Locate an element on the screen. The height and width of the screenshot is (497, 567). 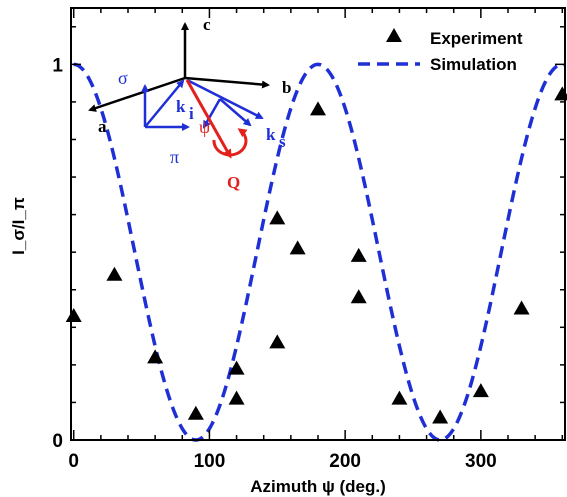
legend: Experiment Simulation is located at coordinates (440, 51).